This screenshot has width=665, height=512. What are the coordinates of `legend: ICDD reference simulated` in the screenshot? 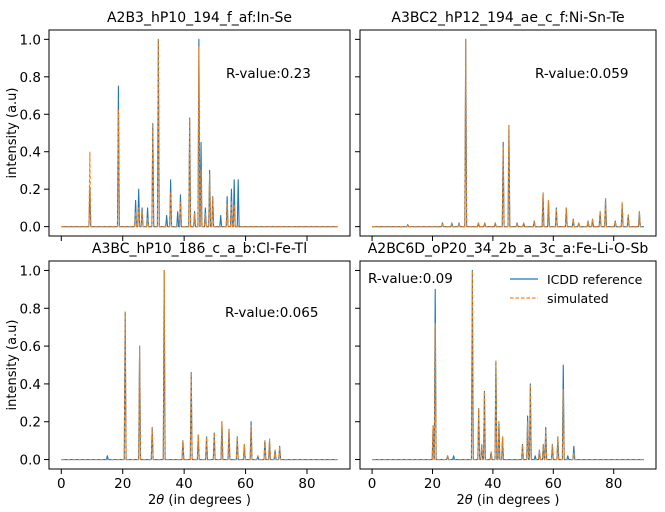 It's located at (576, 289).